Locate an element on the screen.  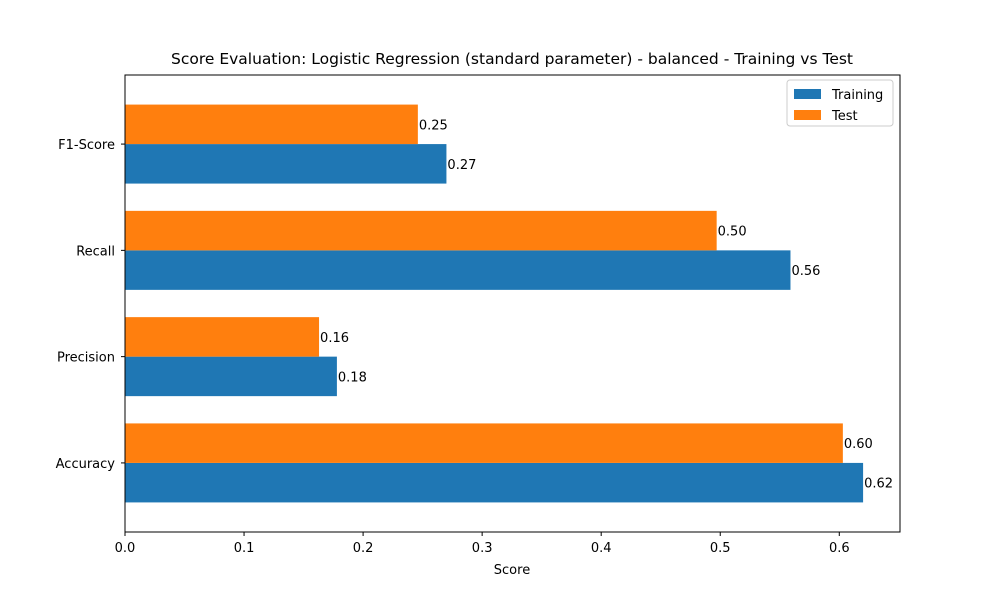
x-axis-label: Score is located at coordinates (512, 570).